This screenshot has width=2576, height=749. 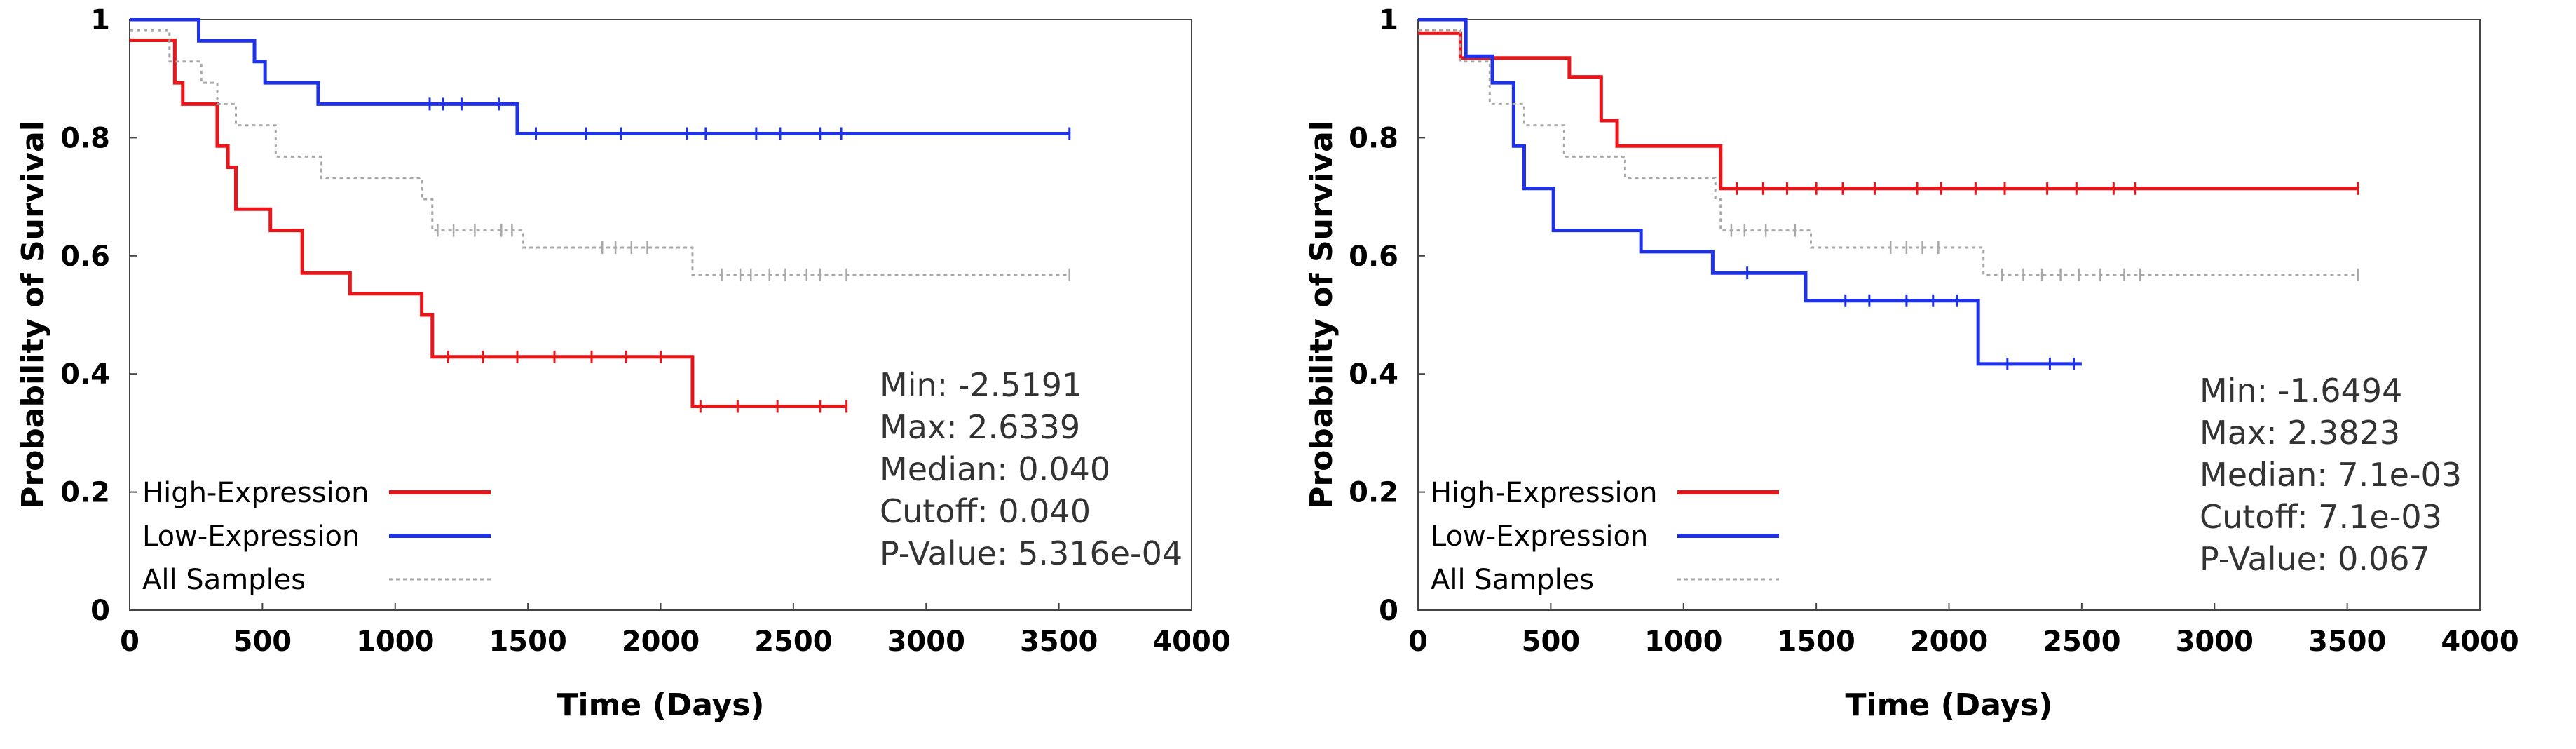 What do you see at coordinates (995, 469) in the screenshot?
I see `stat-line: Median: 0.040` at bounding box center [995, 469].